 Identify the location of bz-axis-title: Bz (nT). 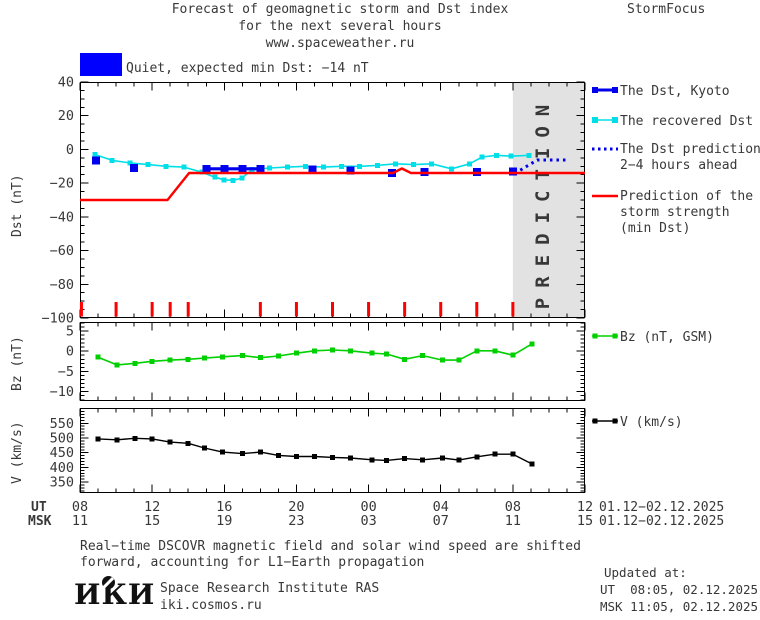
(17, 363).